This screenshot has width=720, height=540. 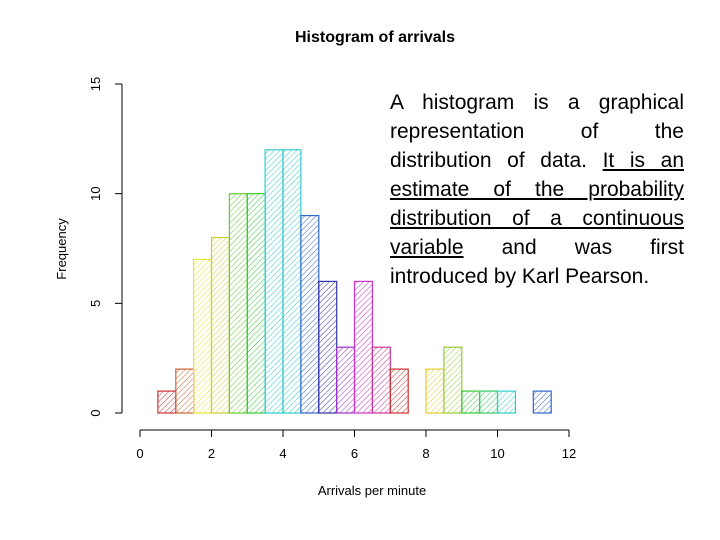 What do you see at coordinates (356, 445) in the screenshot?
I see `x-axis: 0 2 4 6 8 10 12` at bounding box center [356, 445].